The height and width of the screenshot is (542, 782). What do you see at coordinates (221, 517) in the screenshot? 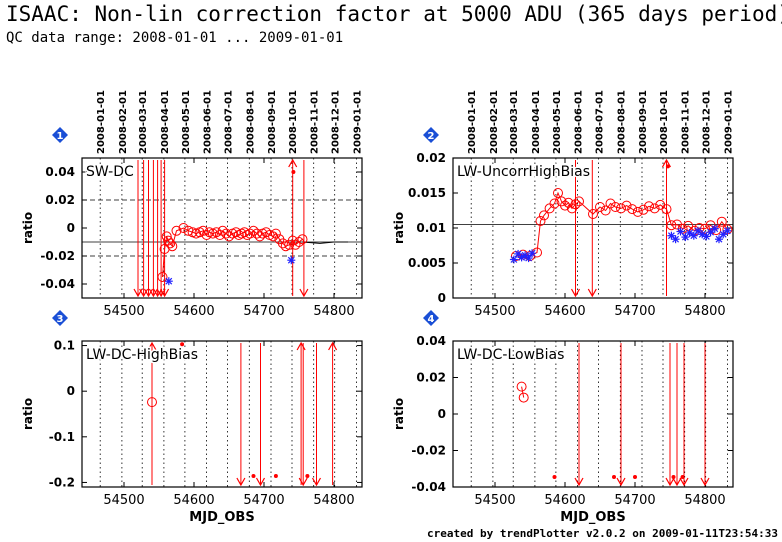
I see `x-axis-label: MJD_OBS` at bounding box center [221, 517].